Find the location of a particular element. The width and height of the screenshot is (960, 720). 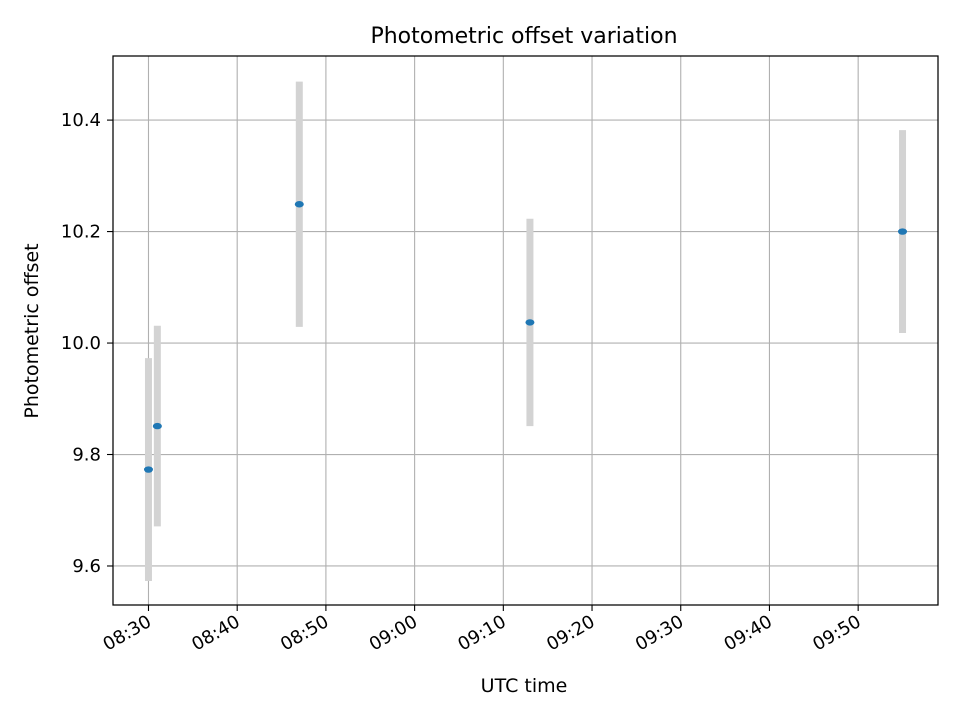

y-axis-label: Photometric offset is located at coordinates (32, 330).